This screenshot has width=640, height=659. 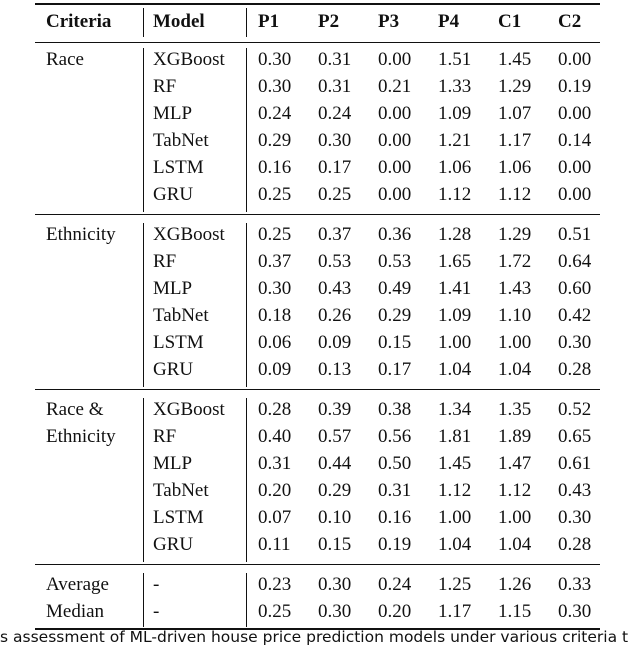 What do you see at coordinates (455, 234) in the screenshot?
I see `metric-value: 1.28` at bounding box center [455, 234].